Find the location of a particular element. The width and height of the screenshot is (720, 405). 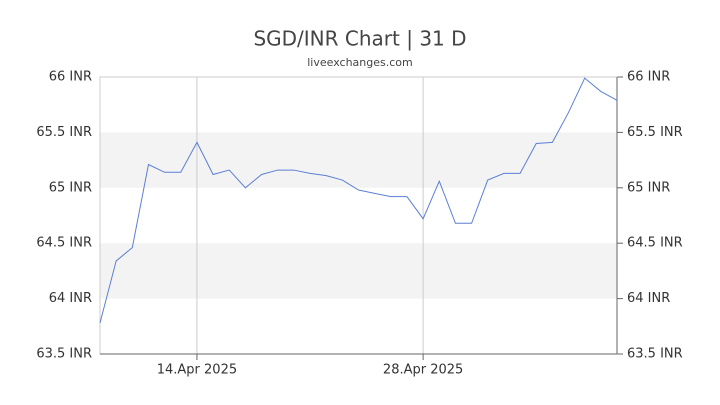

y-tick-label: 64.5 INR is located at coordinates (64, 243).